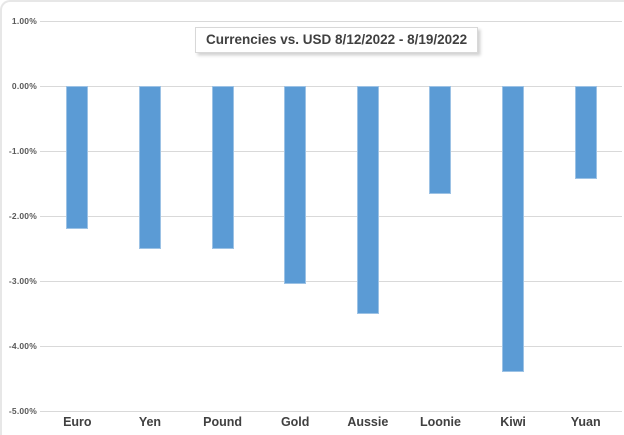 The width and height of the screenshot is (624, 435). I want to click on bar-kiwi, so click(513, 229).